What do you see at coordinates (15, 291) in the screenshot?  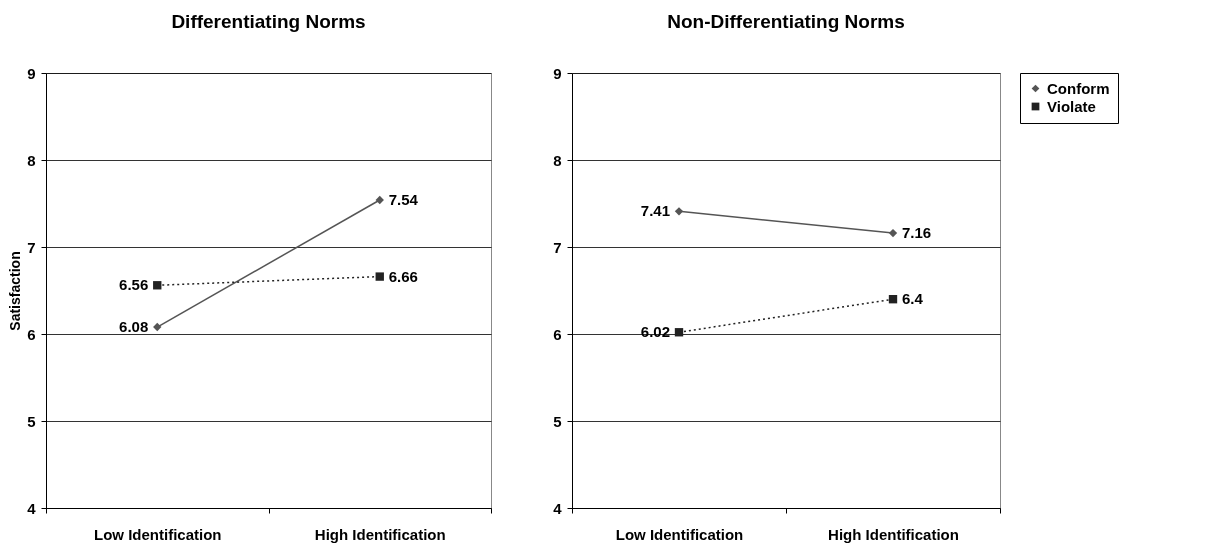 I see `y-axis-title: Satisfaction` at bounding box center [15, 291].